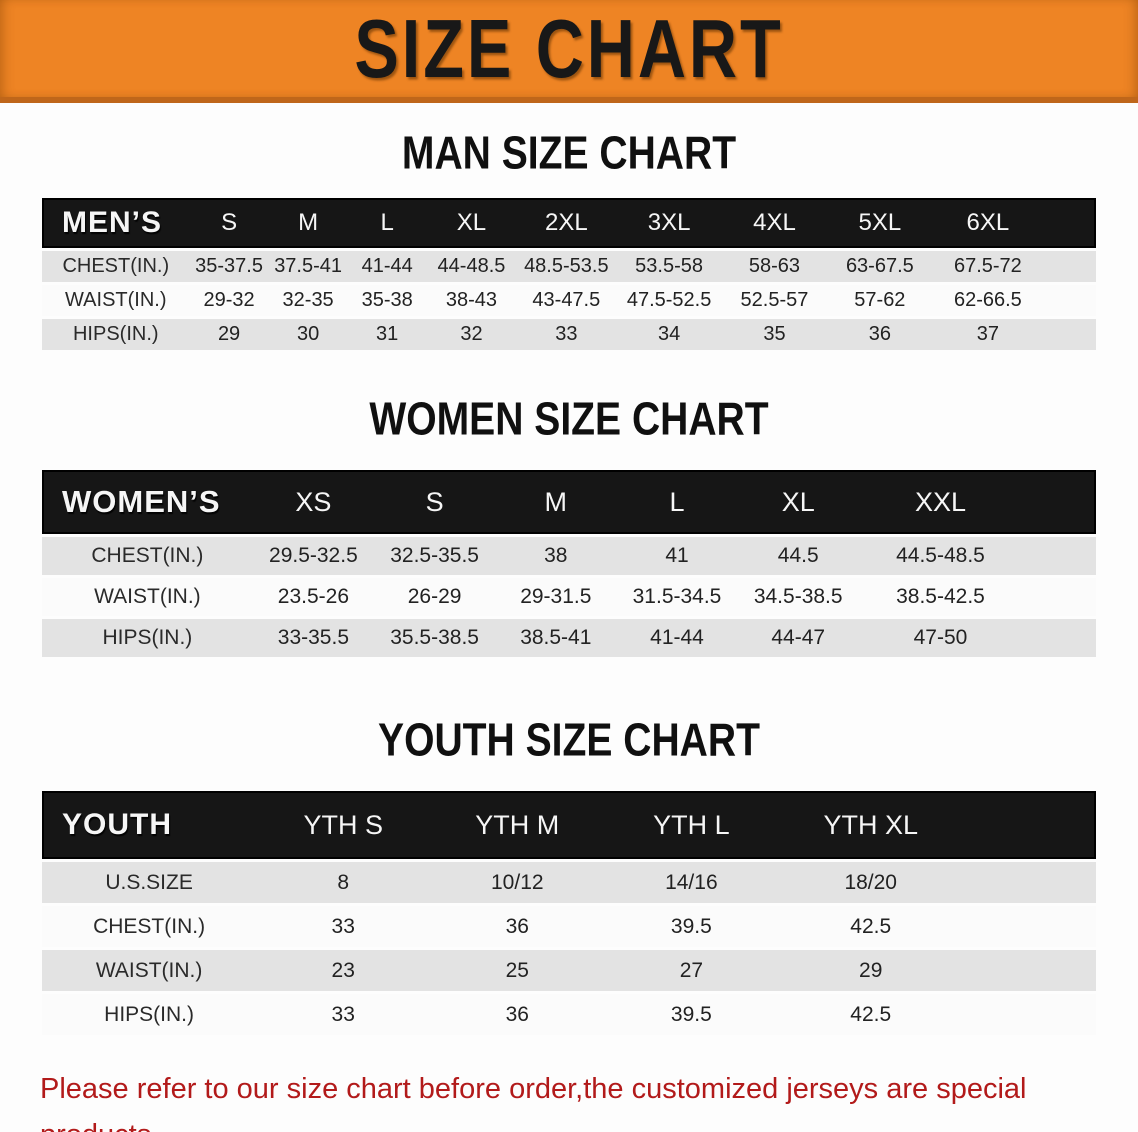  Describe the element at coordinates (566, 223) in the screenshot. I see `size-column-header: 2XL` at that location.